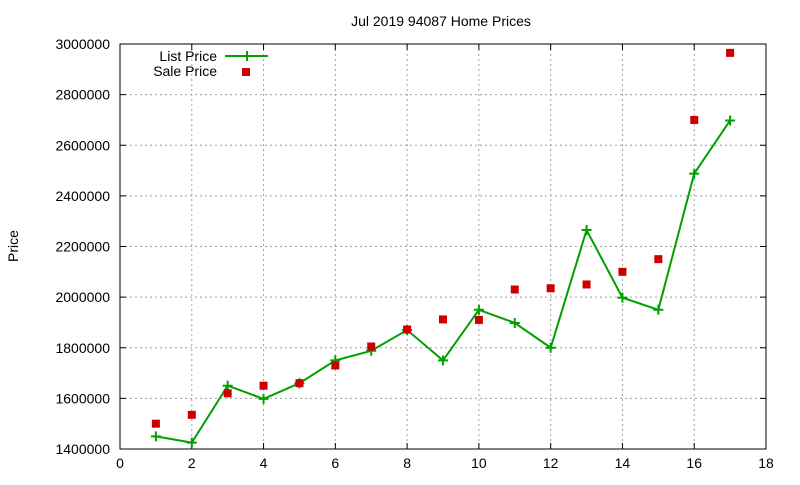 The image size is (800, 485). Describe the element at coordinates (82, 398) in the screenshot. I see `y-tick-label: 1600000` at that location.